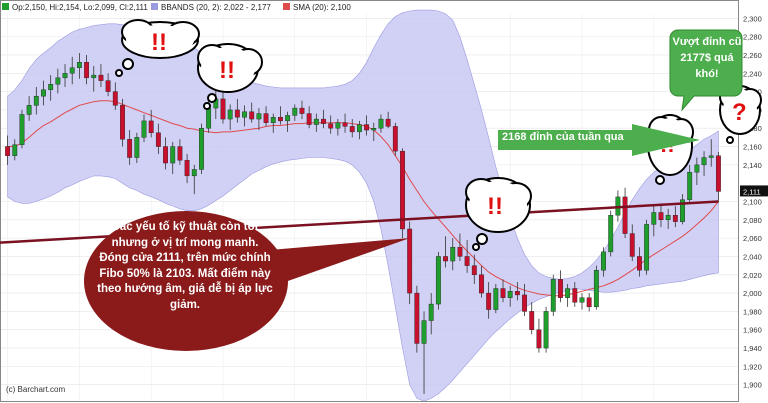 The width and height of the screenshot is (768, 403). Describe the element at coordinates (322, 7) in the screenshot. I see `legend-sma: SMA (20): 2,100` at that location.